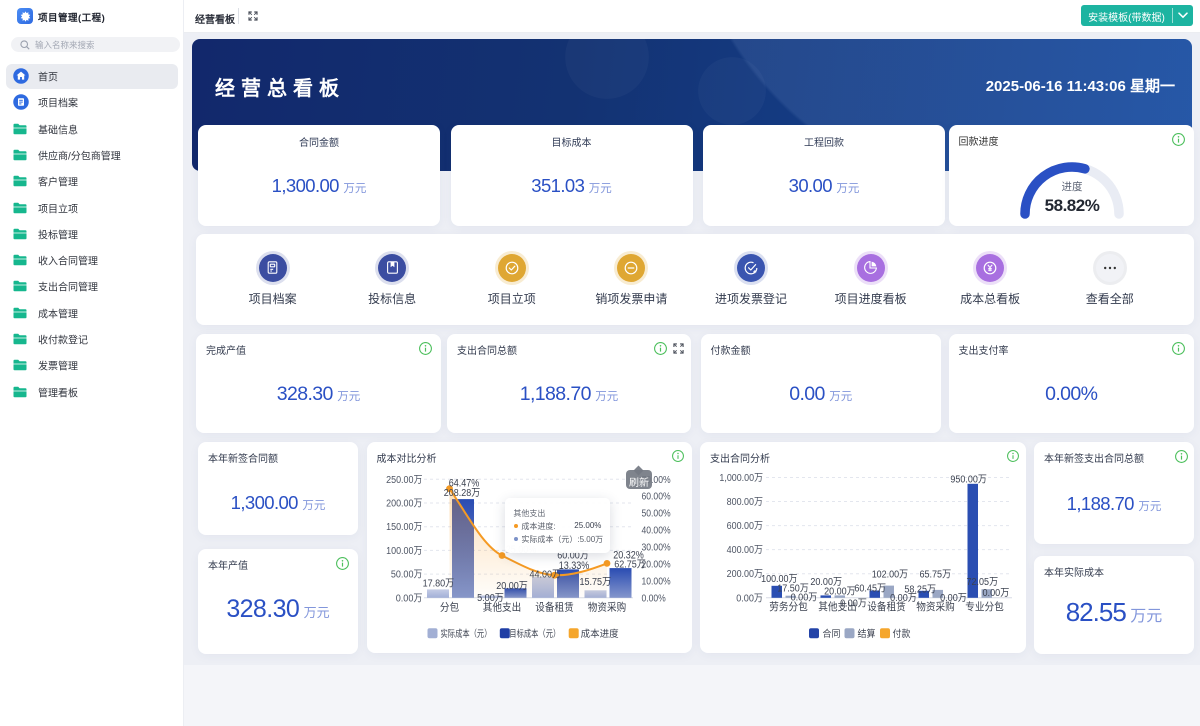 The height and width of the screenshot is (726, 1200). What do you see at coordinates (936, 574) in the screenshot?
I see `svg-text: 65.75万` at bounding box center [936, 574].